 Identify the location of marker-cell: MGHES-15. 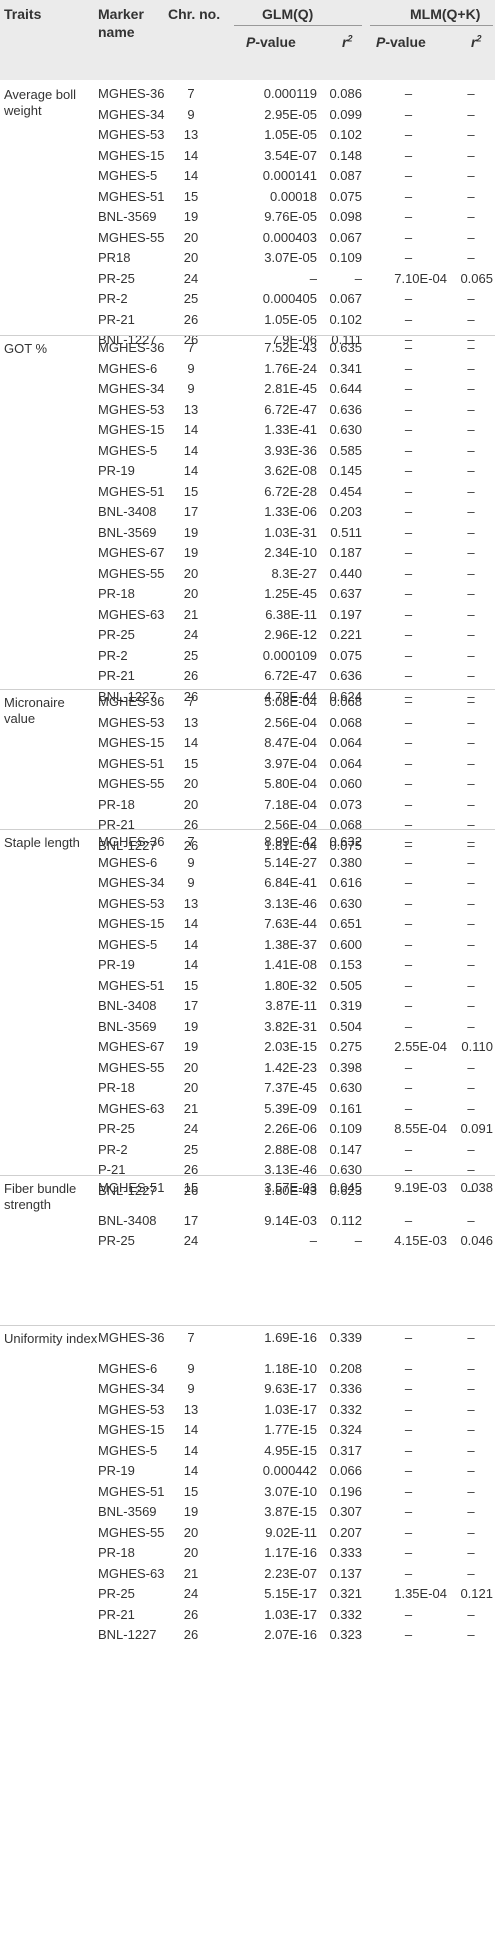
(131, 429).